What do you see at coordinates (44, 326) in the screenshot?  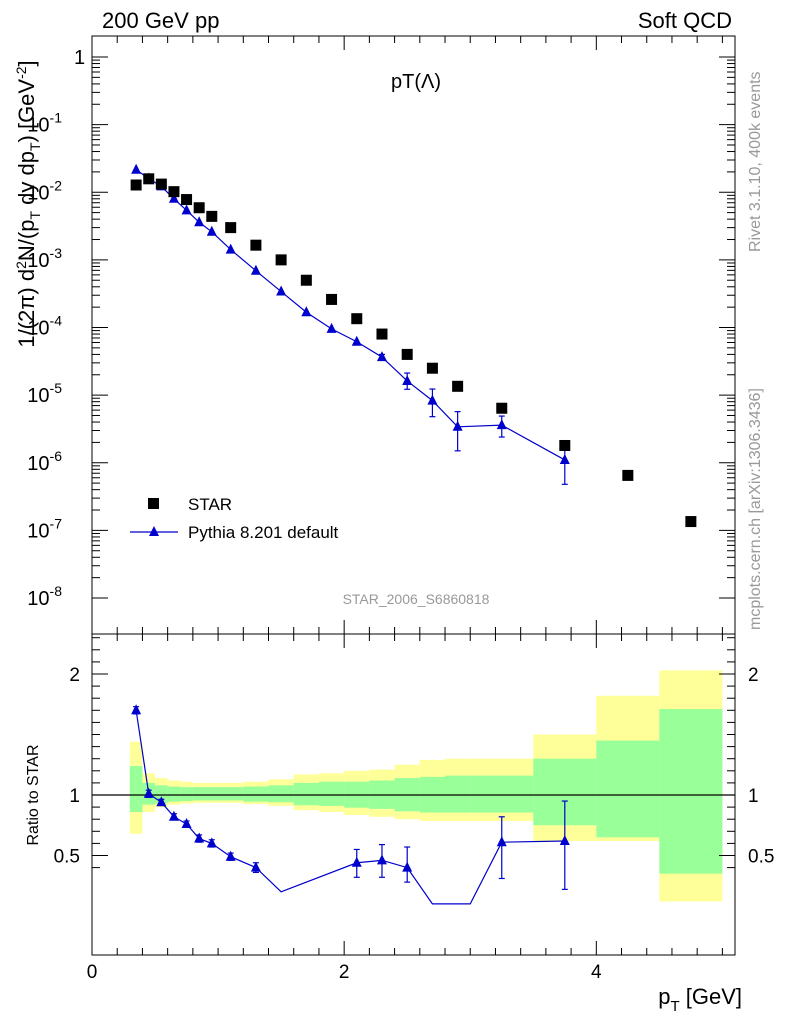 I see `main-y-tick-label: 10⁻⁴` at bounding box center [44, 326].